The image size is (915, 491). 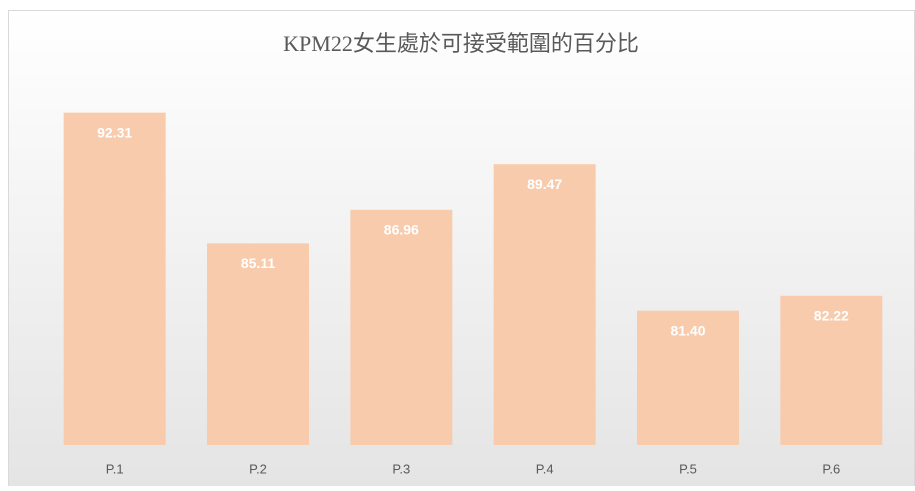 I want to click on data-label: 82.22, so click(x=831, y=316).